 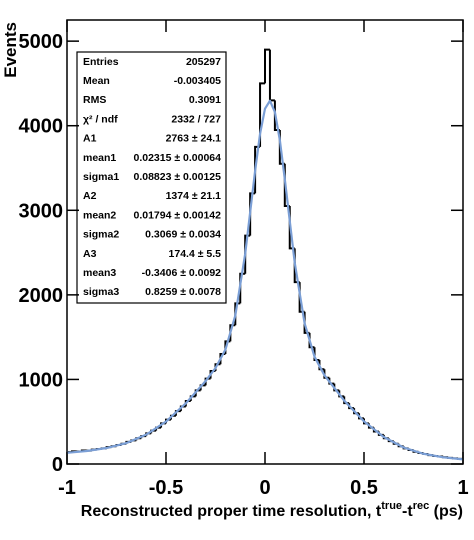 I want to click on x-label-text: -t, so click(x=407, y=511).